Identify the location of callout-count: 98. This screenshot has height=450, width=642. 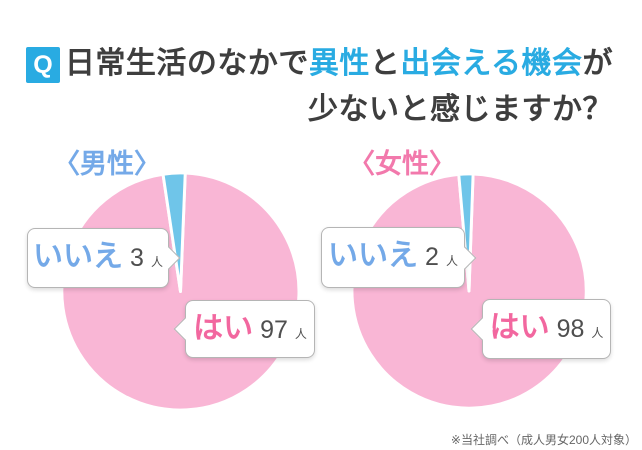
(570, 329).